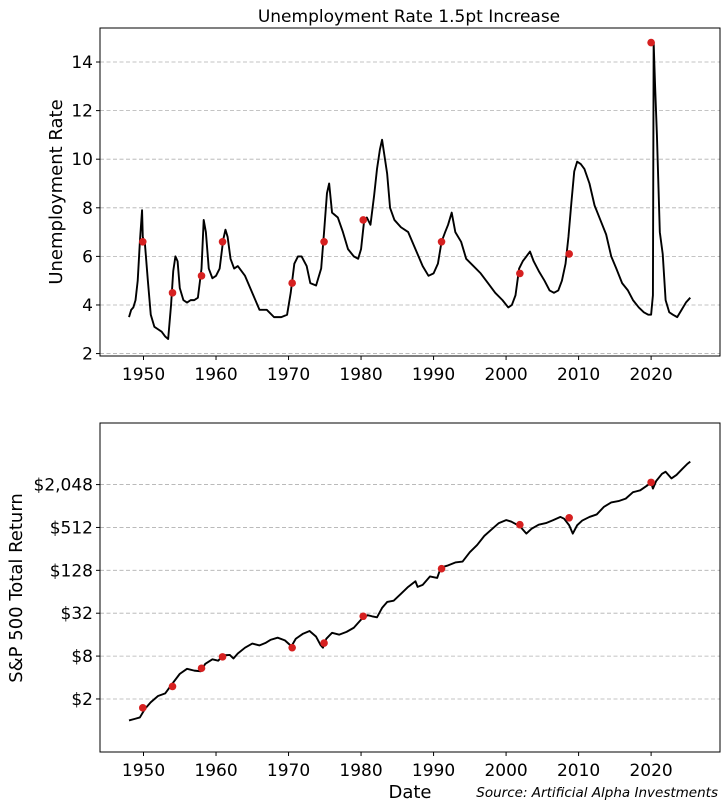  Describe the element at coordinates (87, 355) in the screenshot. I see `unemployment-y-tick-label: 2` at that location.